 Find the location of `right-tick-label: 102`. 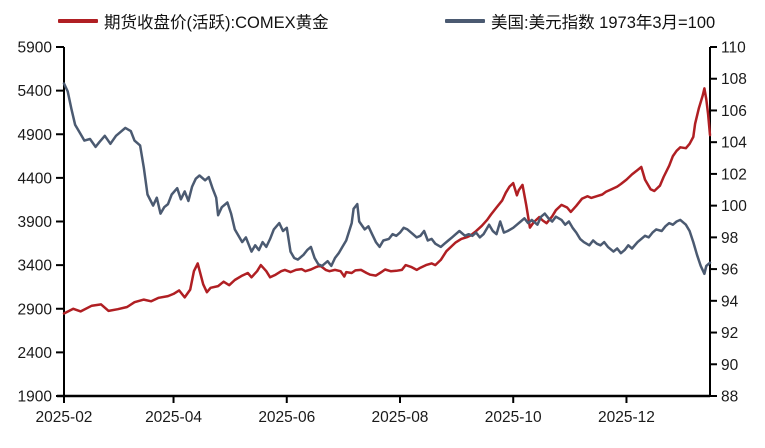

right-tick-label: 102 is located at coordinates (734, 174).